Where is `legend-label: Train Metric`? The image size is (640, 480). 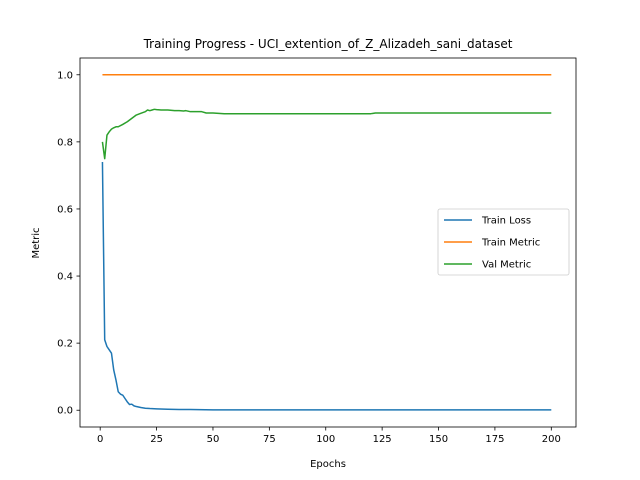
legend-label: Train Metric is located at coordinates (510, 243).